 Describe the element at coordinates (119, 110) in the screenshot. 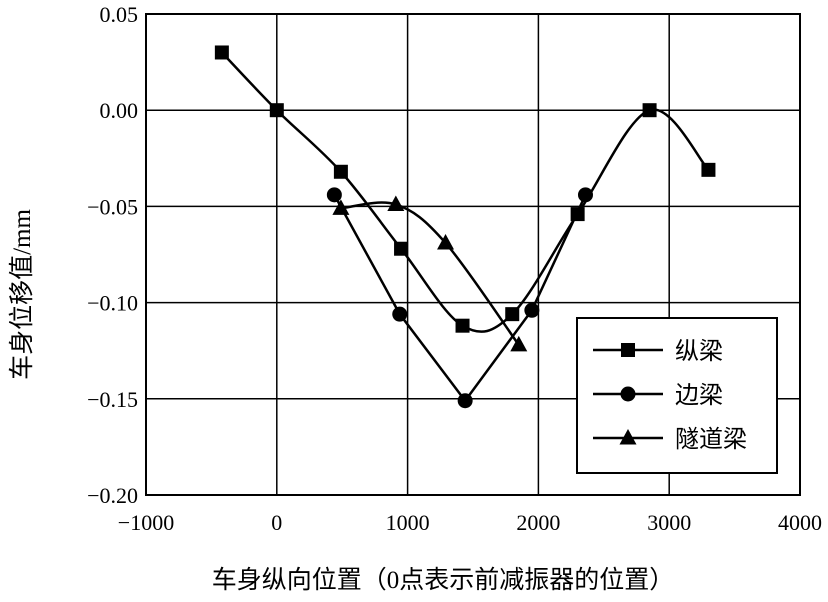

I see `y-tick-label: 0.00` at that location.